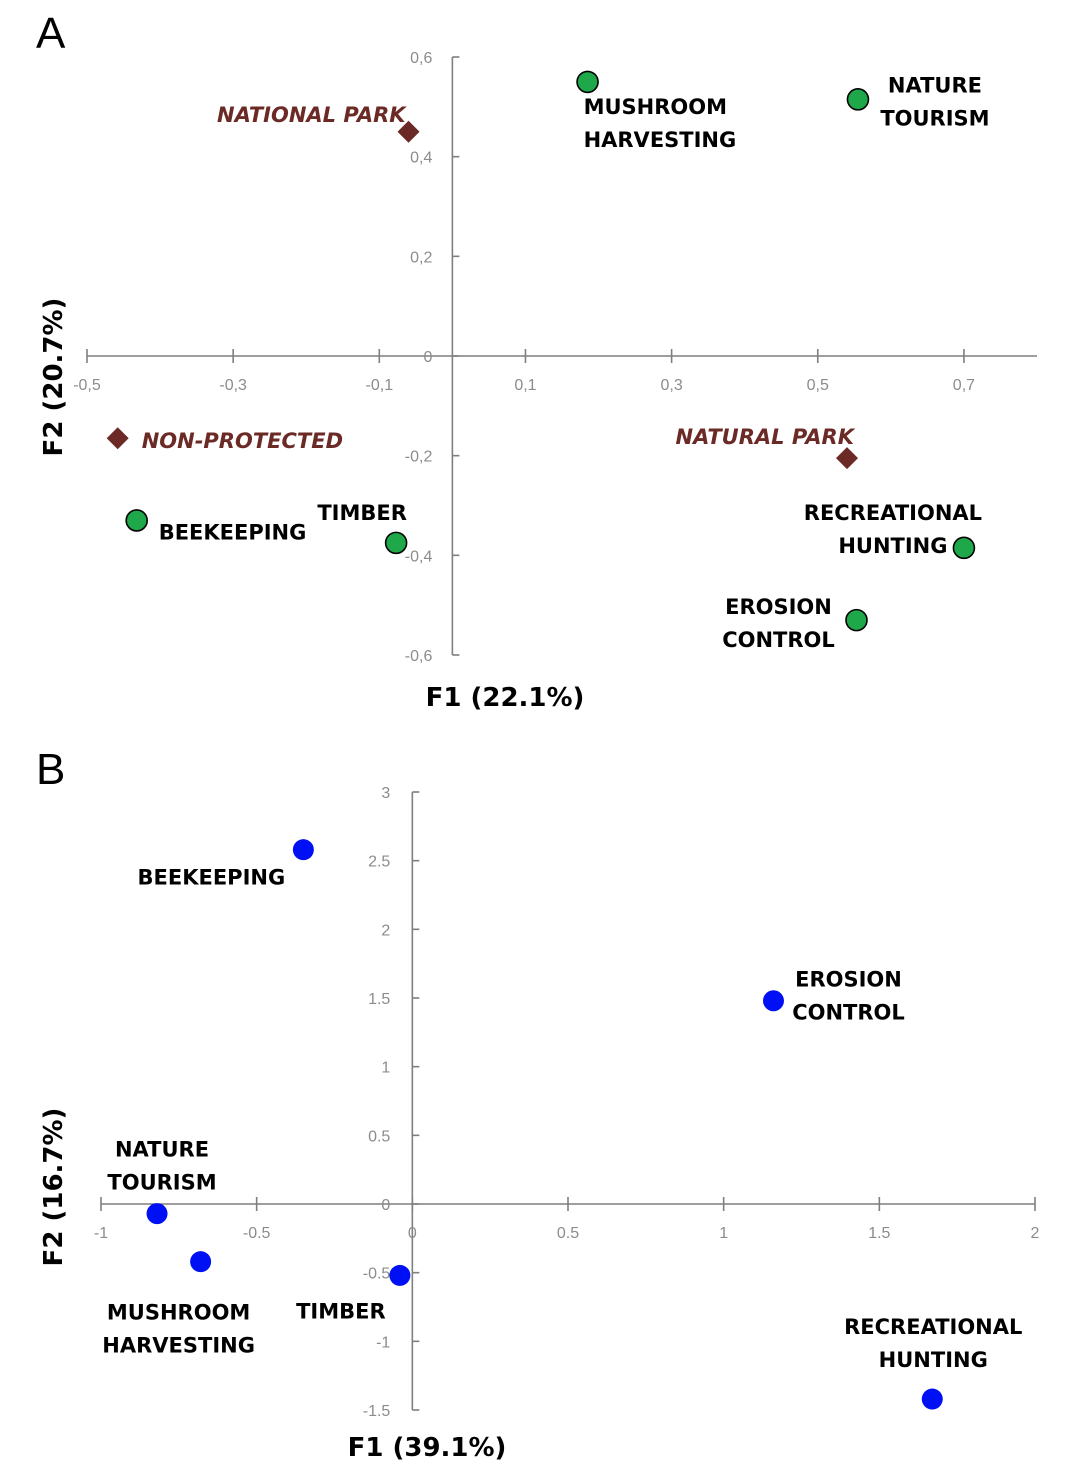 This screenshot has width=1066, height=1468. I want to click on x-tick-label: 1, so click(723, 1233).